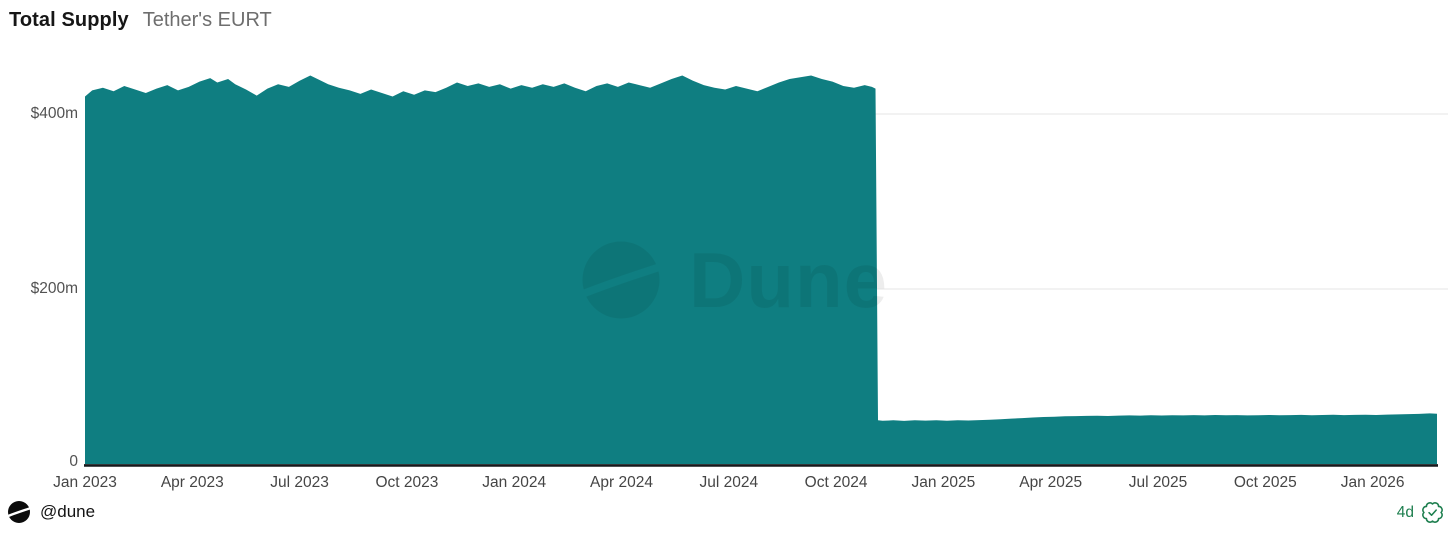 This screenshot has height=537, width=1456. I want to click on chart-header: Total Supply Tether's EURT, so click(140, 20).